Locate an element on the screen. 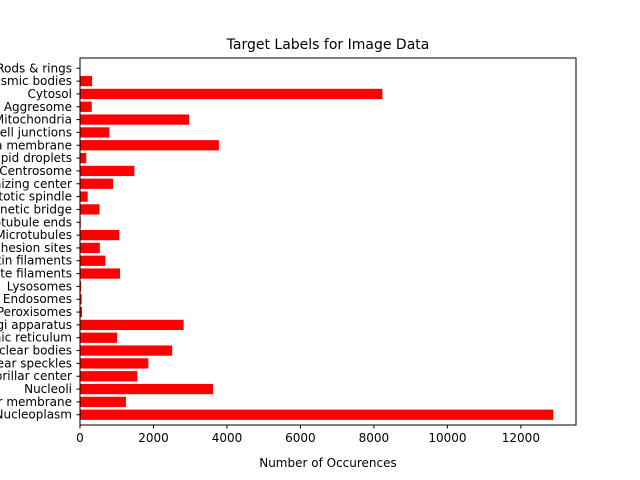 Image resolution: width=640 pixels, height=480 pixels. y-tick-label: Nucleoli fibrillar center is located at coordinates (36, 376).